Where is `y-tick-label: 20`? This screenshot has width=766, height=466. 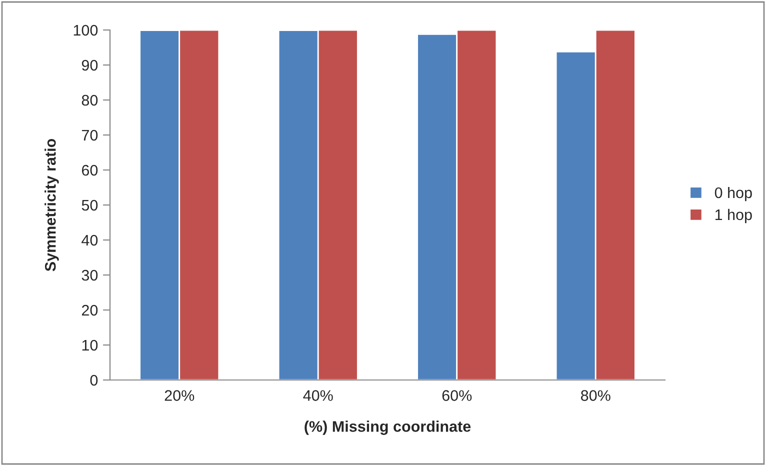 y-tick-label: 20 is located at coordinates (90, 310).